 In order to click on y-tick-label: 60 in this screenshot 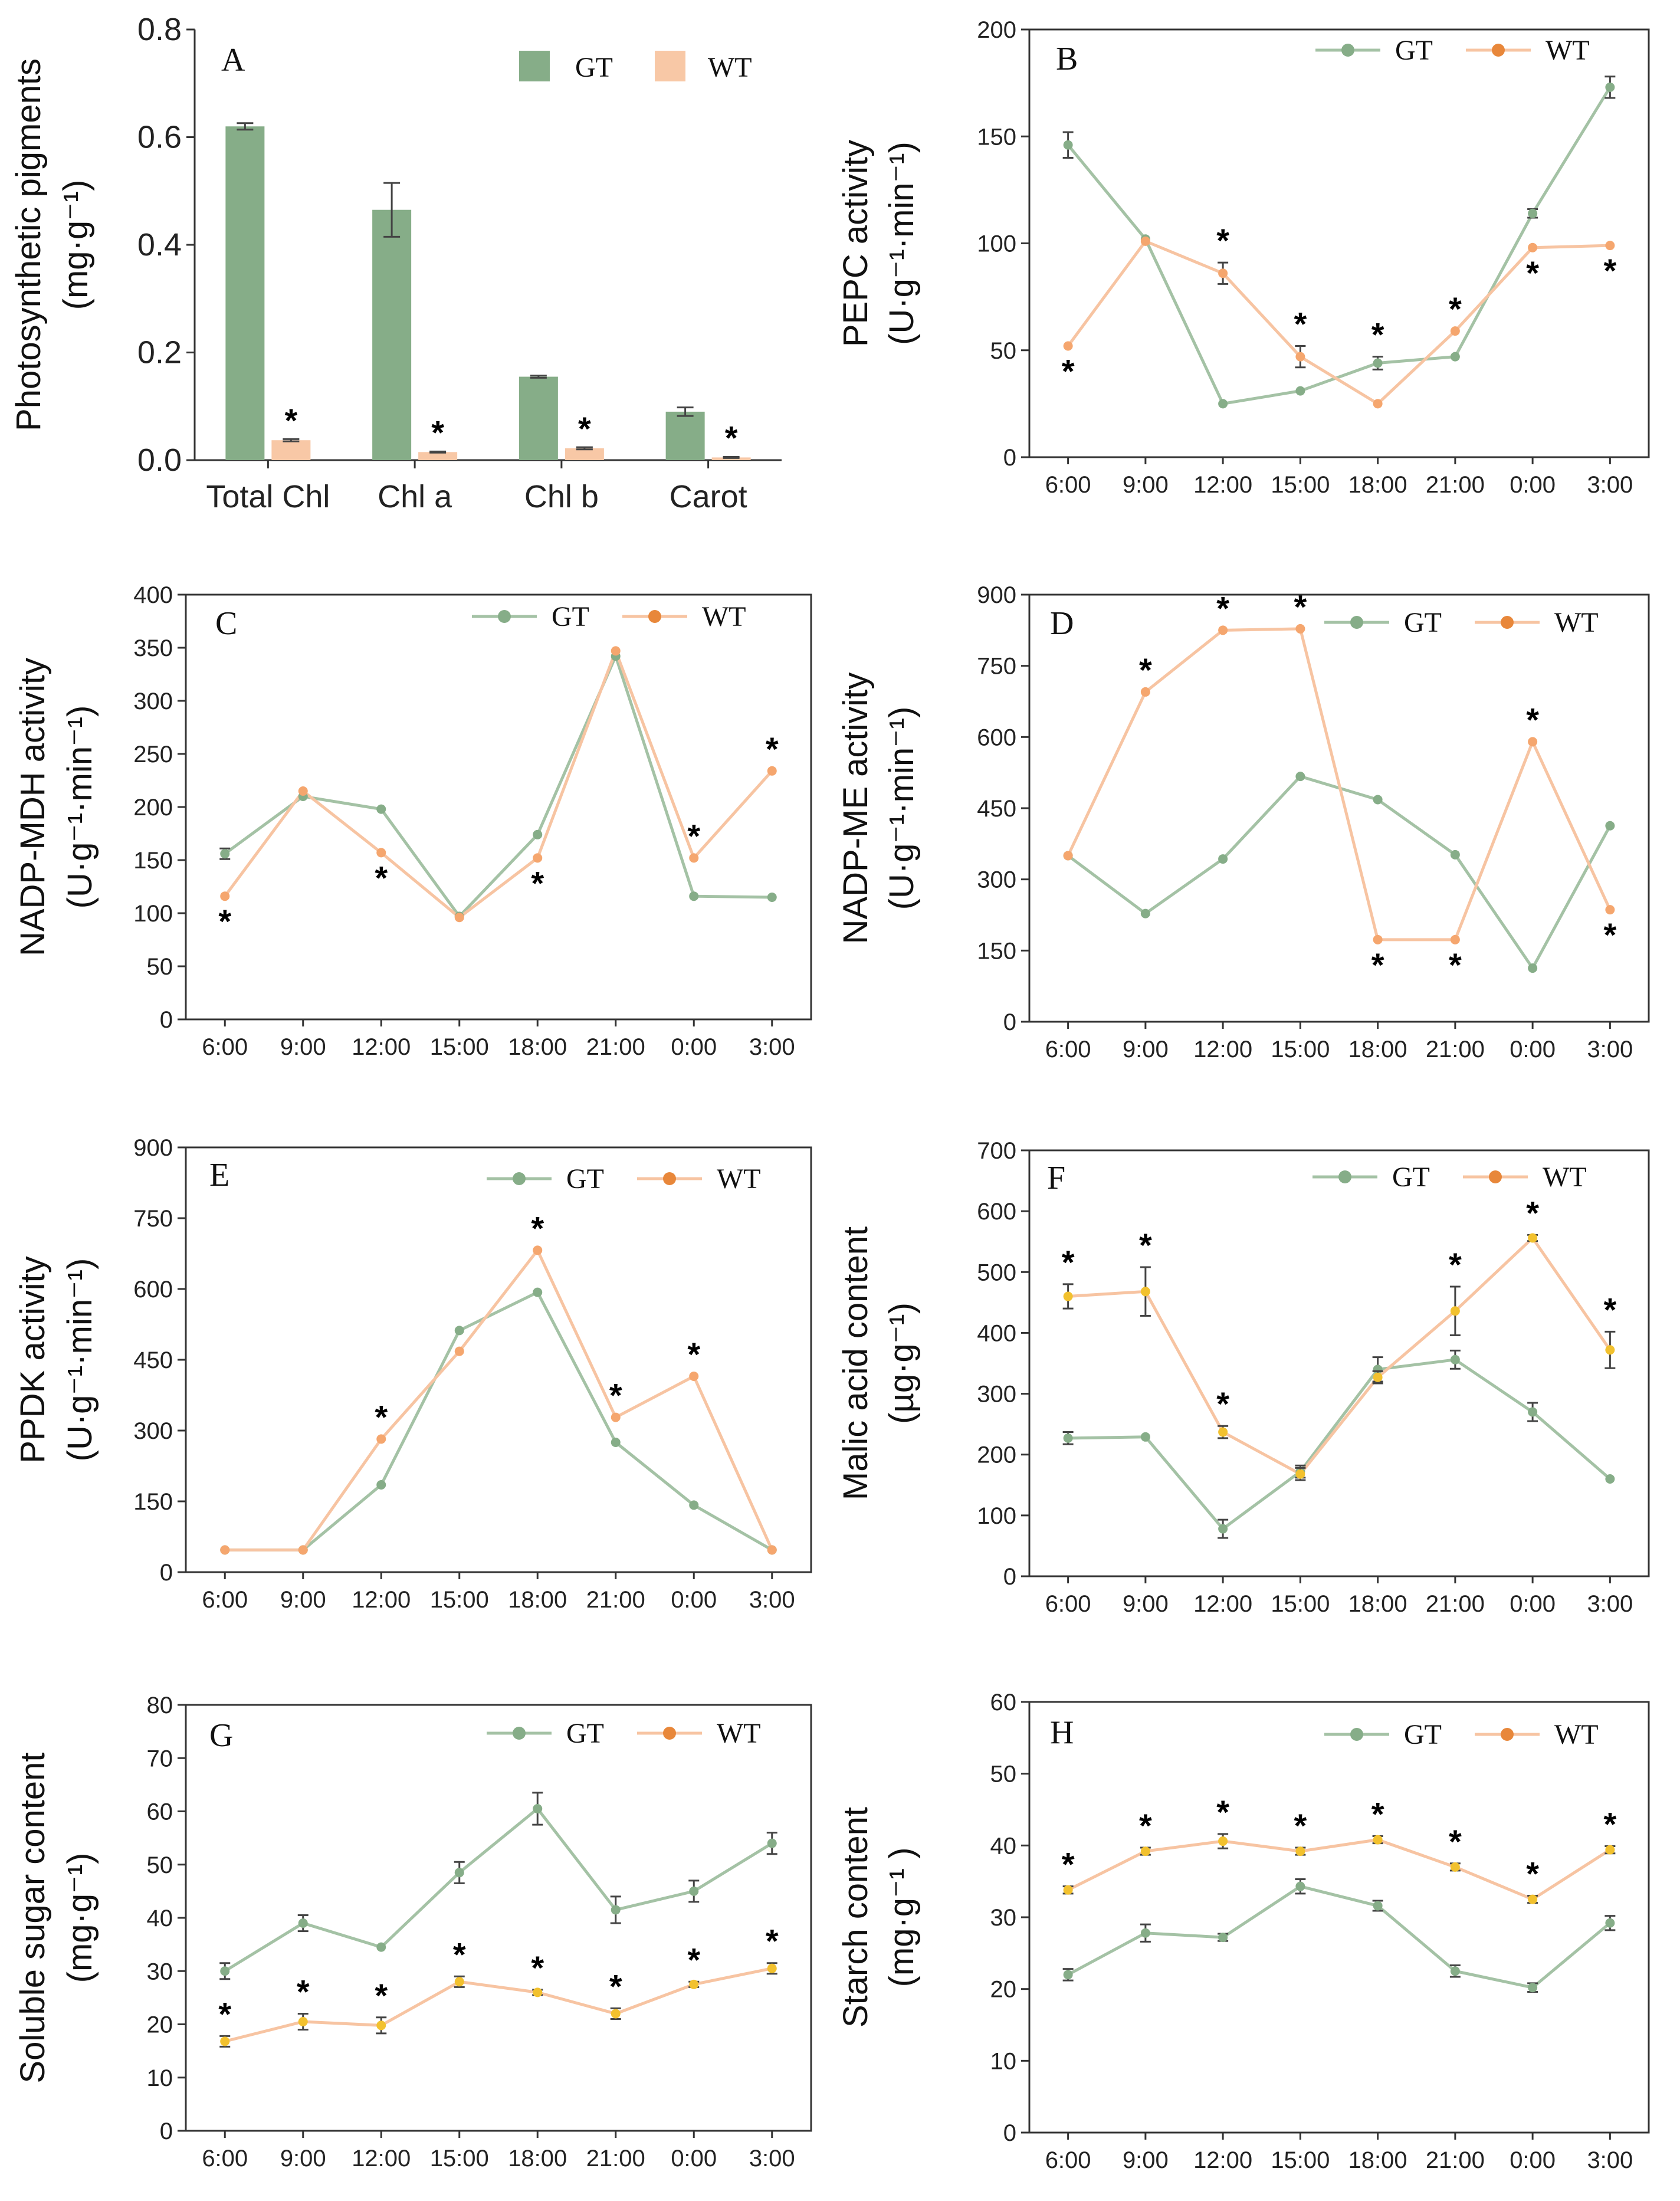, I will do `click(1003, 1702)`.